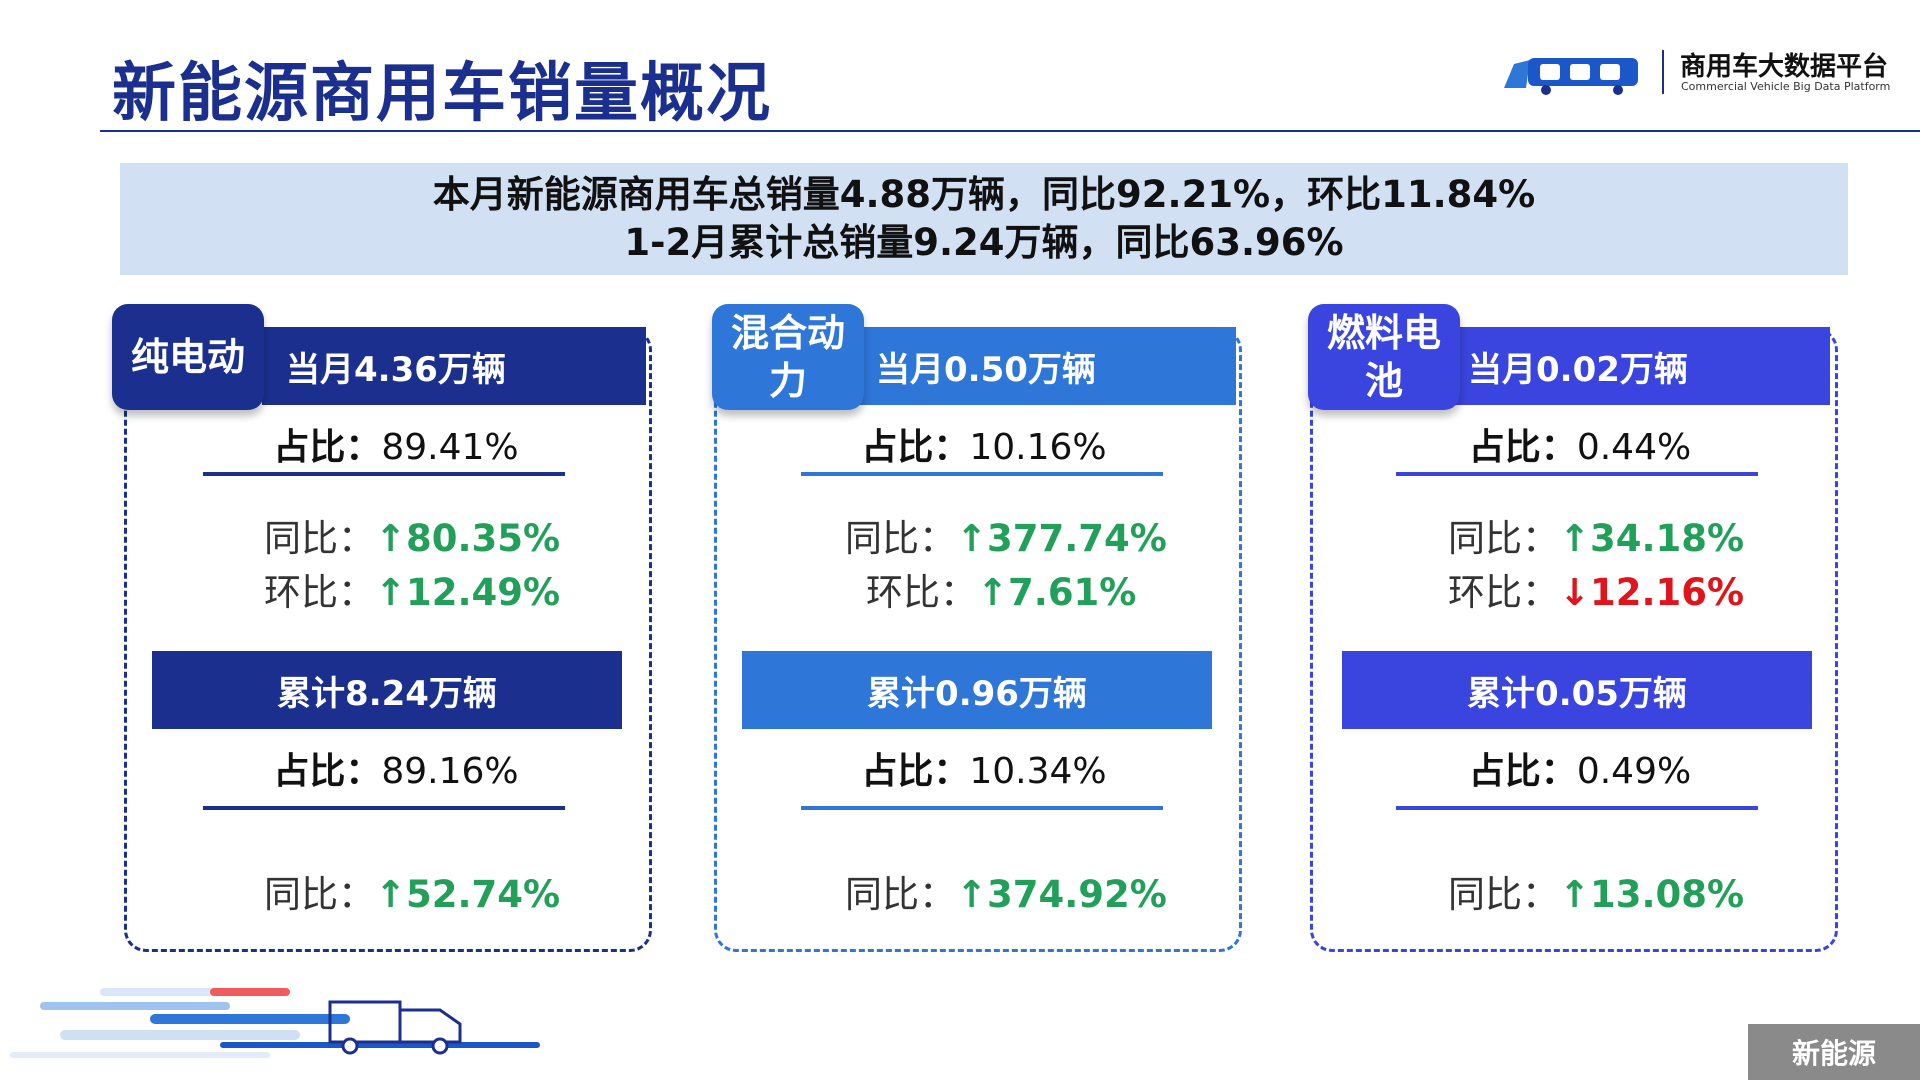  I want to click on card-3-month-band: 当月0.02万辆, so click(1638, 366).